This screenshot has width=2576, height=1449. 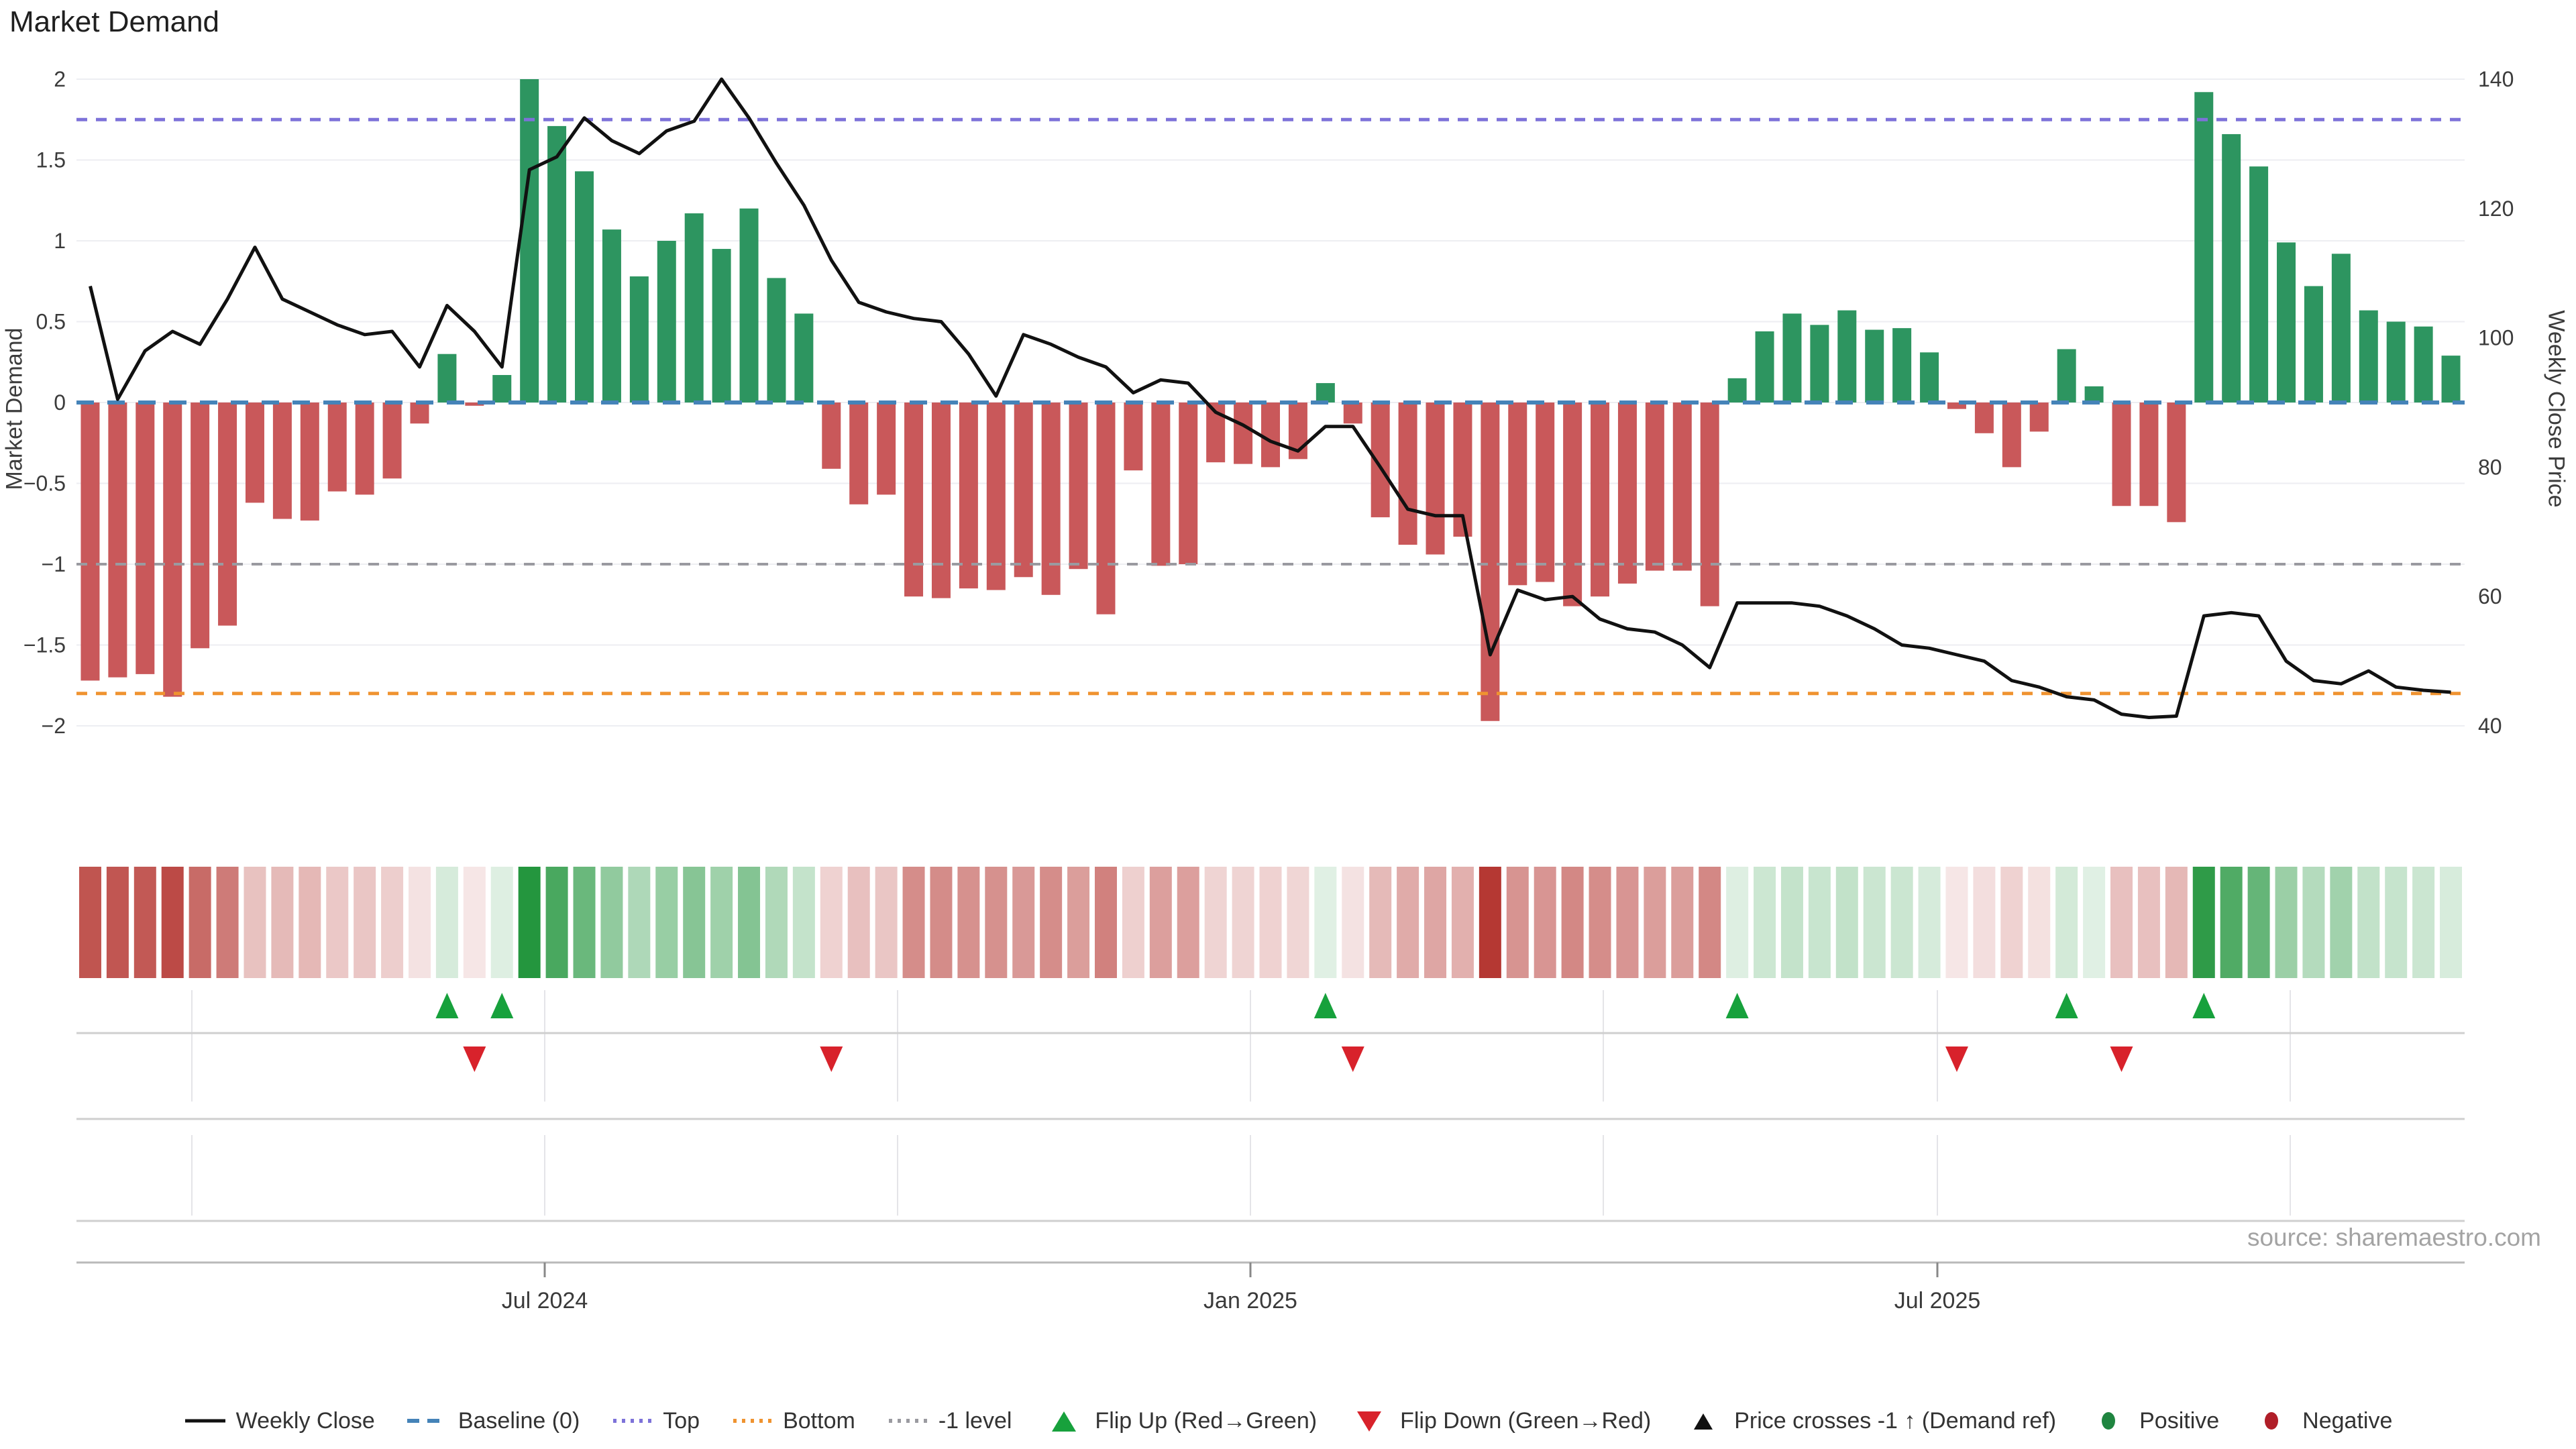 What do you see at coordinates (44, 645) in the screenshot?
I see `left-axis-tick: −1.5` at bounding box center [44, 645].